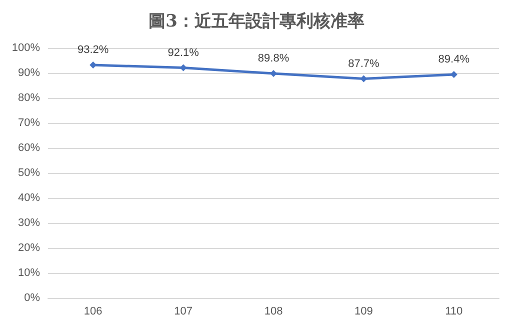 This screenshot has width=513, height=331. I want to click on y-tick-label: 80%, so click(29, 98).